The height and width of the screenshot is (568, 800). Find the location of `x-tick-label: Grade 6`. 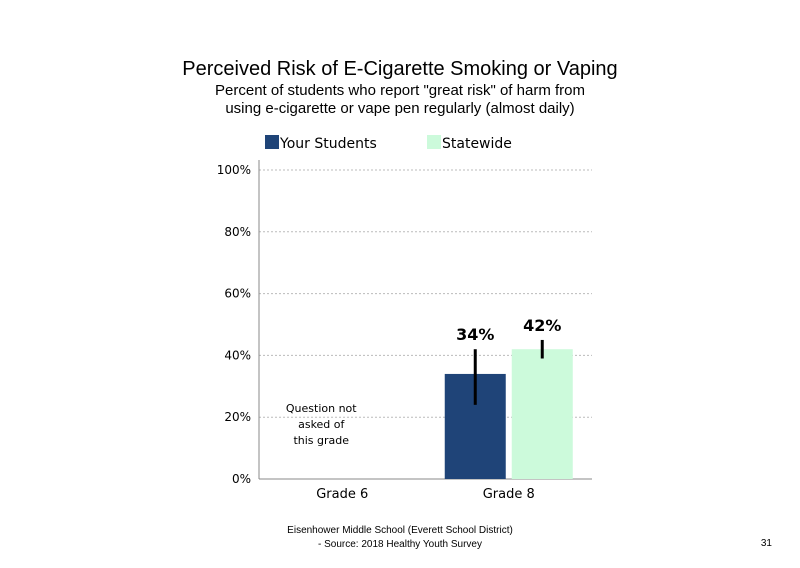

x-tick-label: Grade 6 is located at coordinates (342, 494).